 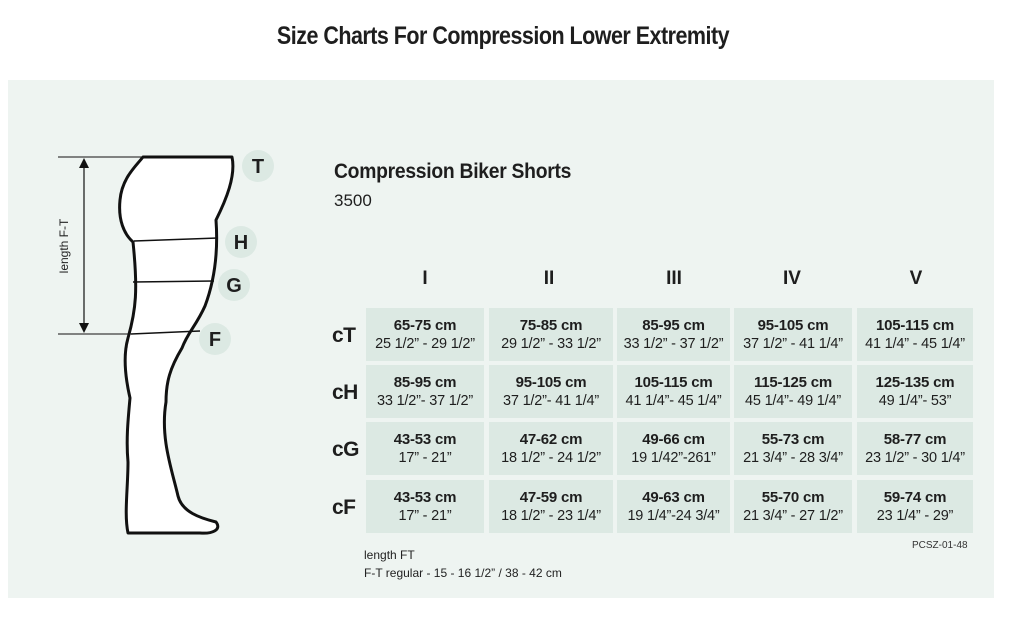 I want to click on line-g, so click(x=173, y=281).